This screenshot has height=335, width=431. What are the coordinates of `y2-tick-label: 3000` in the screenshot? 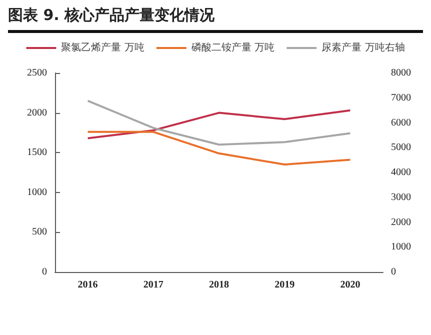 It's located at (401, 197).